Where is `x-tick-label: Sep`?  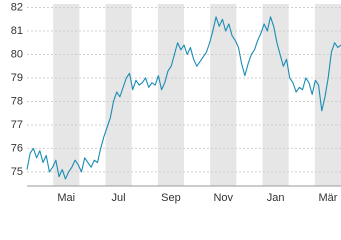 x-tick-label: Sep is located at coordinates (171, 198).